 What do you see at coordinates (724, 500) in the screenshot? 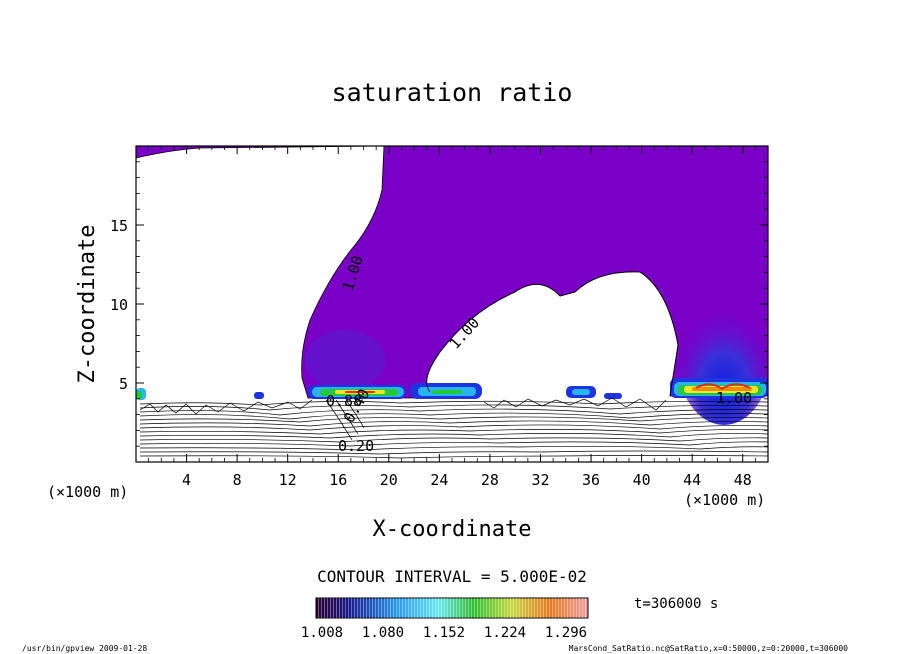
I see `x-unit-label-right: (×1000 m)` at bounding box center [724, 500].